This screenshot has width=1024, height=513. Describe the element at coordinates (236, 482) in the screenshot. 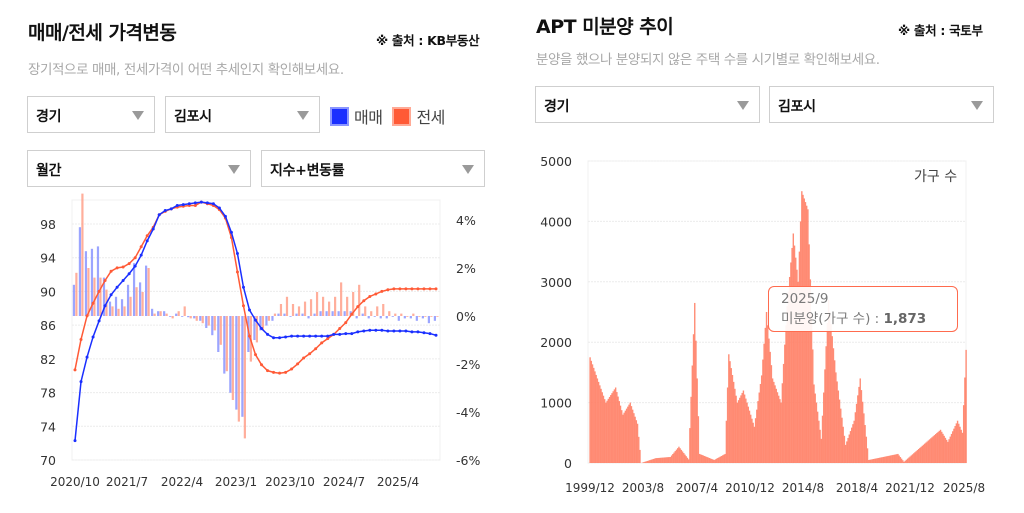

I see `svg-text: 2023/1` at that location.